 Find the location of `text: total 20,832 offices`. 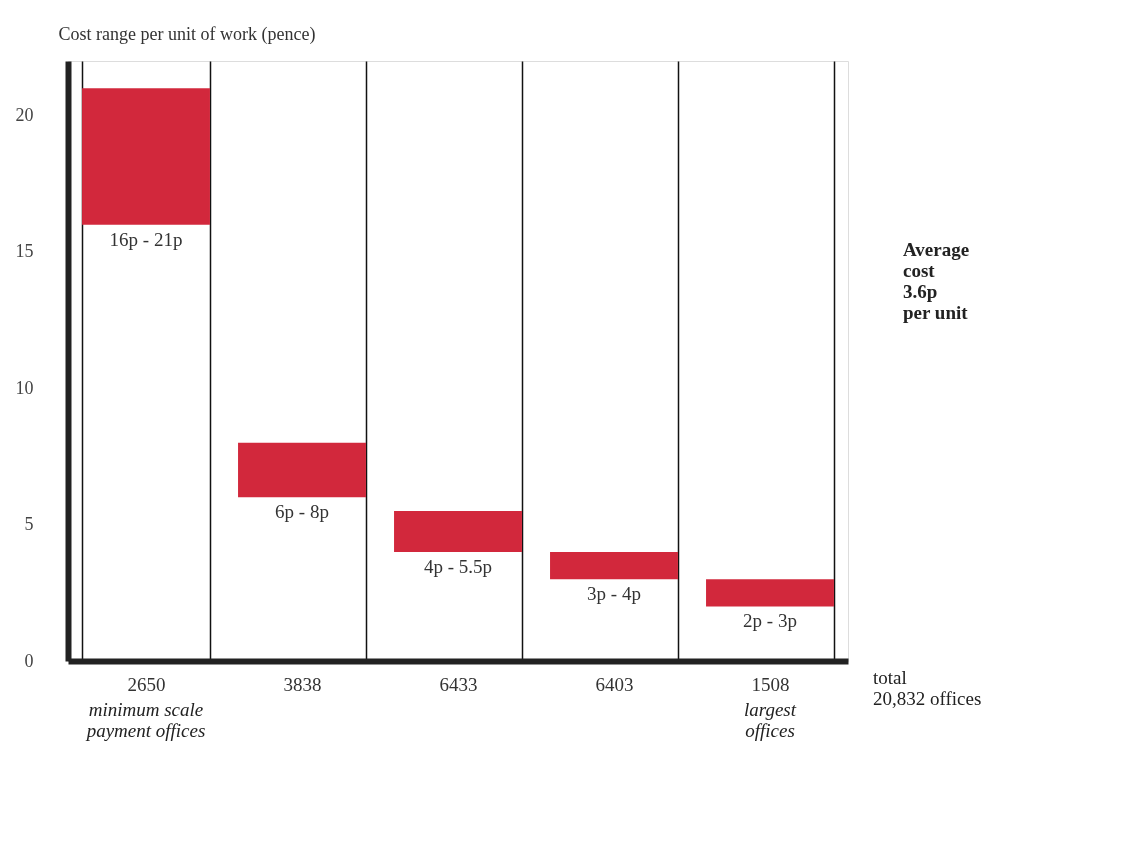

text: total 20,832 offices is located at coordinates (927, 688).